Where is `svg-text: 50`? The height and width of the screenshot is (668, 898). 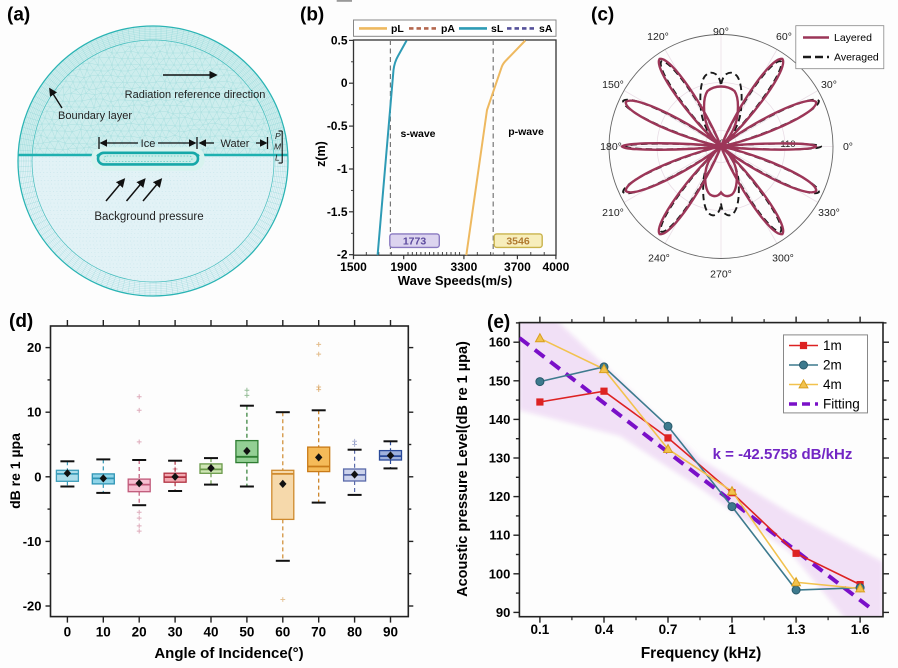 svg-text: 50 is located at coordinates (246, 632).